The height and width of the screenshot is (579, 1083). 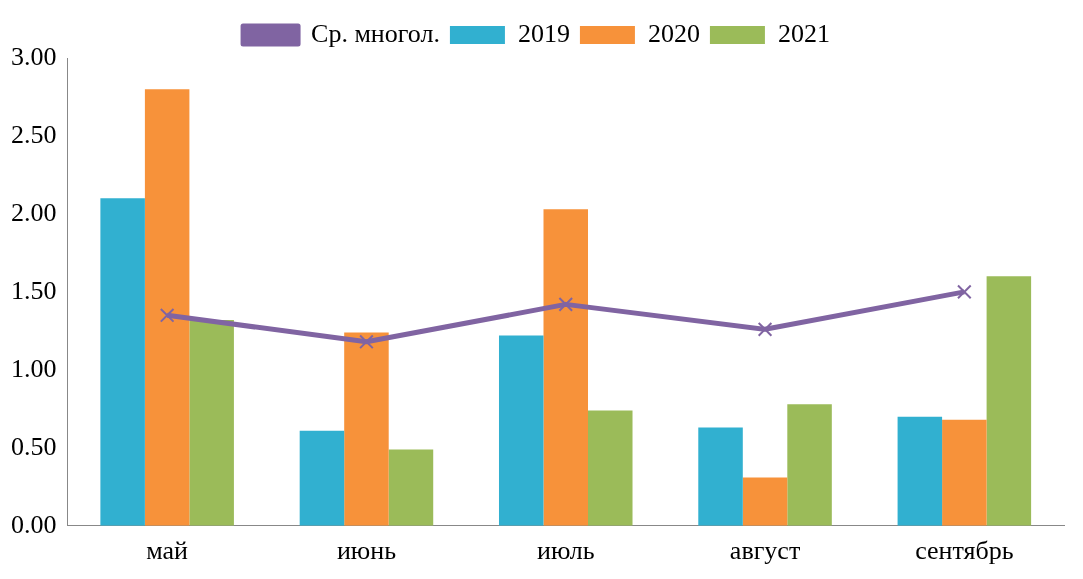 I want to click on y-tick-label: 3.00, so click(x=34, y=56).